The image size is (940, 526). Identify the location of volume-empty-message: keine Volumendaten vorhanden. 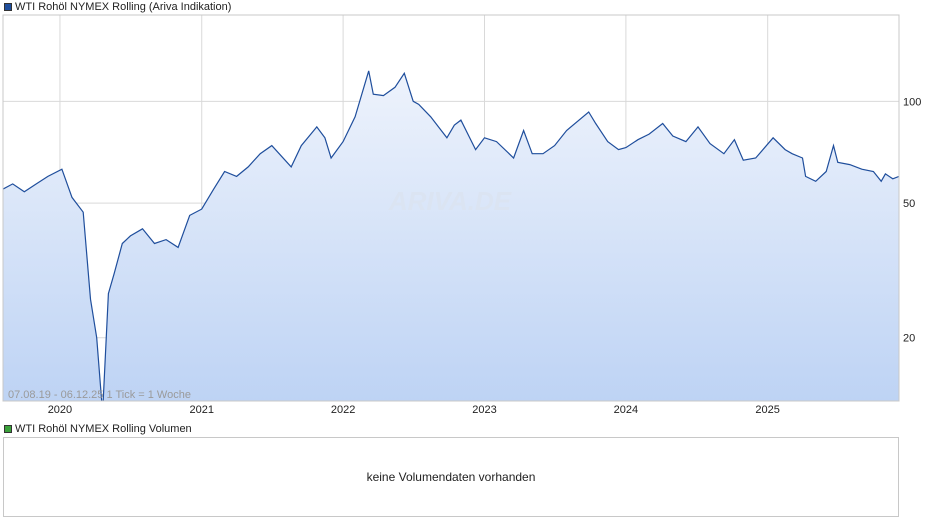
(451, 477).